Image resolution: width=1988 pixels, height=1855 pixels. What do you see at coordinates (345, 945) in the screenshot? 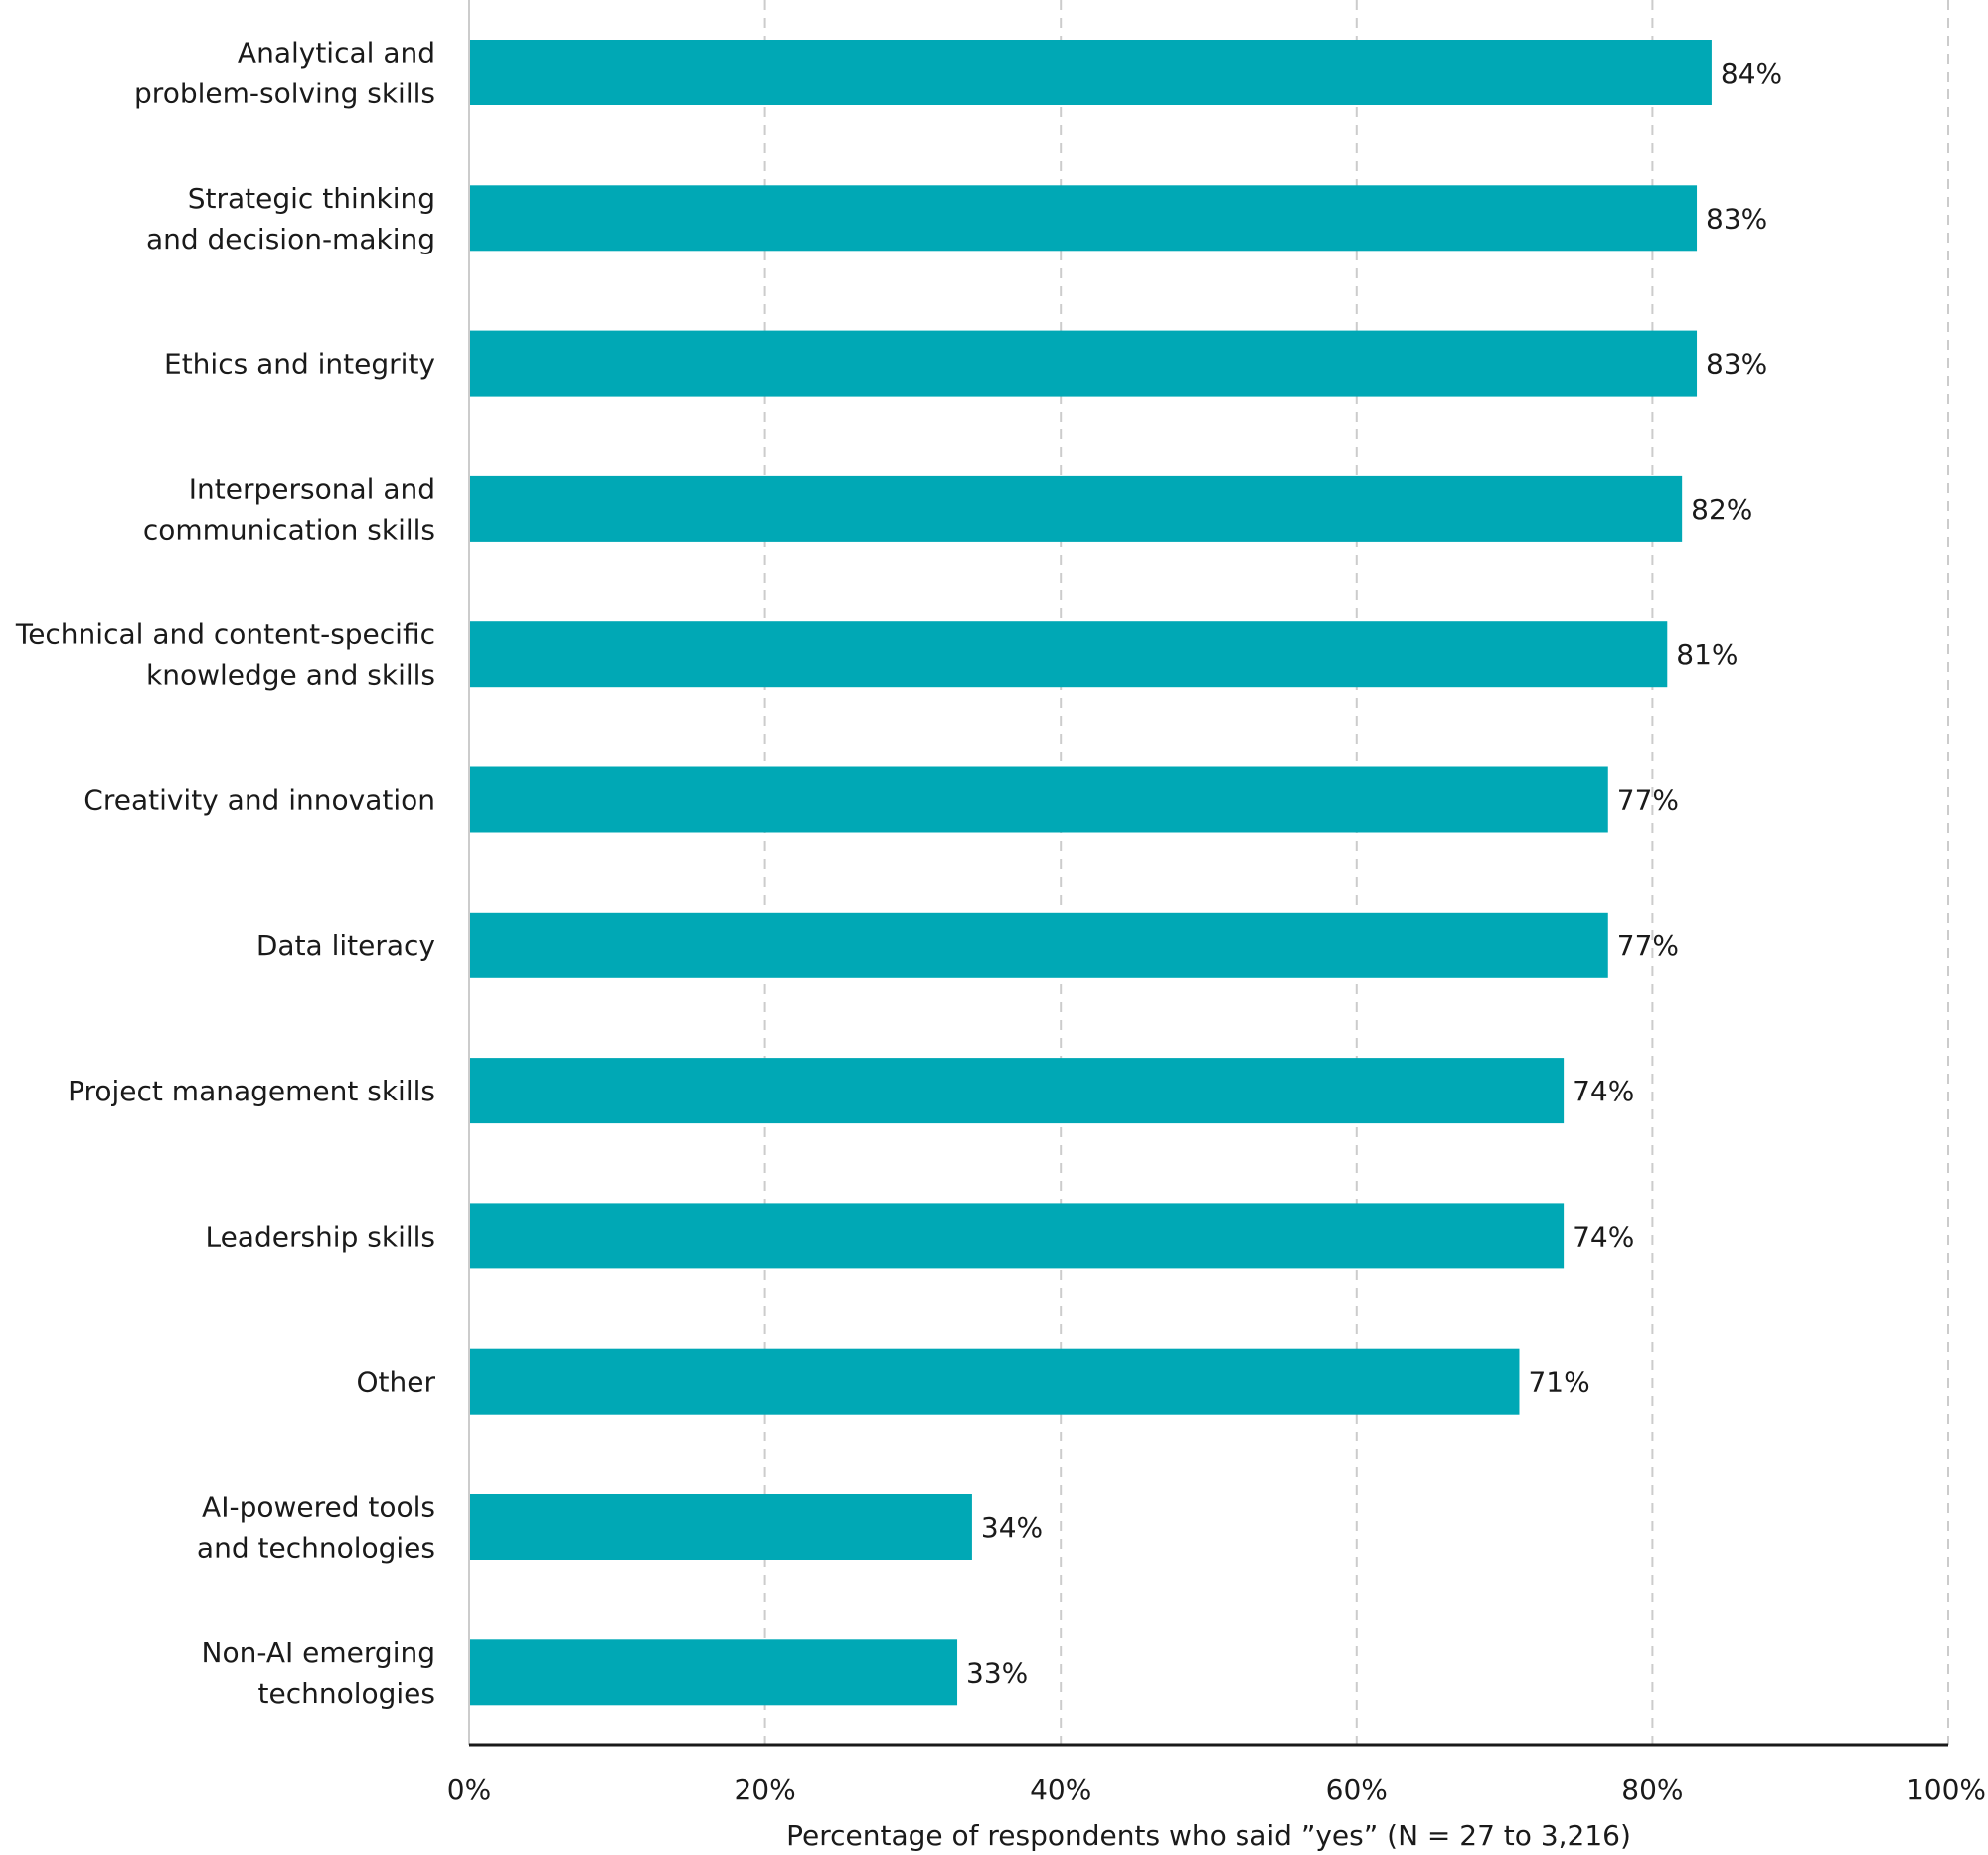
I see `category-label-6: Data literacy` at bounding box center [345, 945].